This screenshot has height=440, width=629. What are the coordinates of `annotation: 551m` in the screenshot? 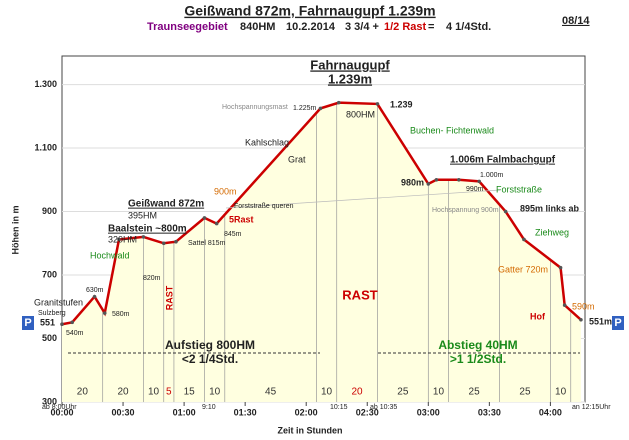 It's located at (600, 321).